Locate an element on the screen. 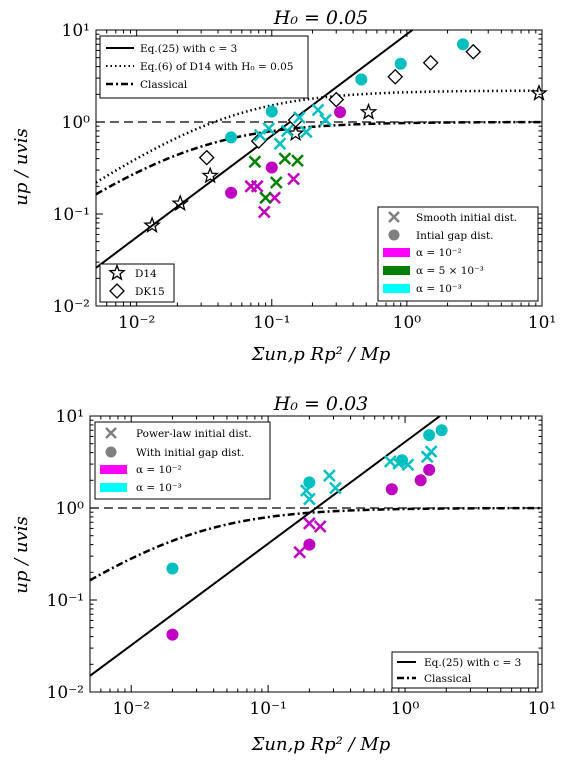 Image resolution: width=566 pixels, height=766 pixels. legend-label: Power-law initial dist. is located at coordinates (194, 434).